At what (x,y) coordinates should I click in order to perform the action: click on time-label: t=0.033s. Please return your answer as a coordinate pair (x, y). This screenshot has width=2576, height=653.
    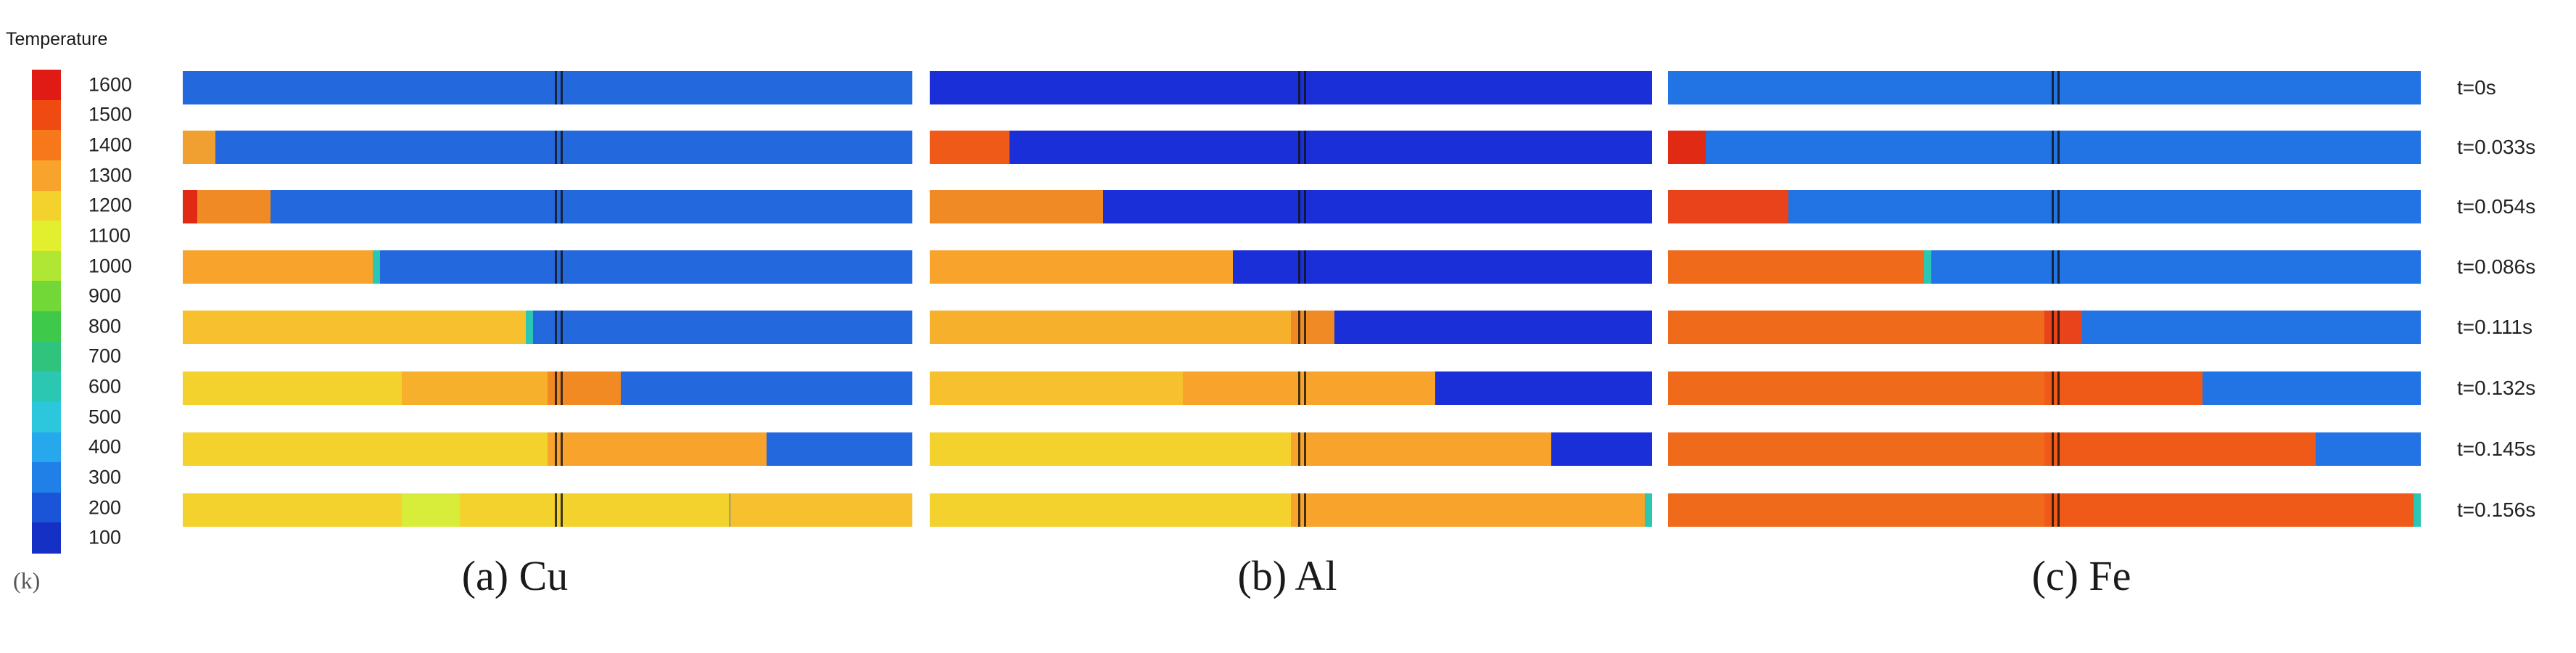
    Looking at the image, I should click on (2496, 147).